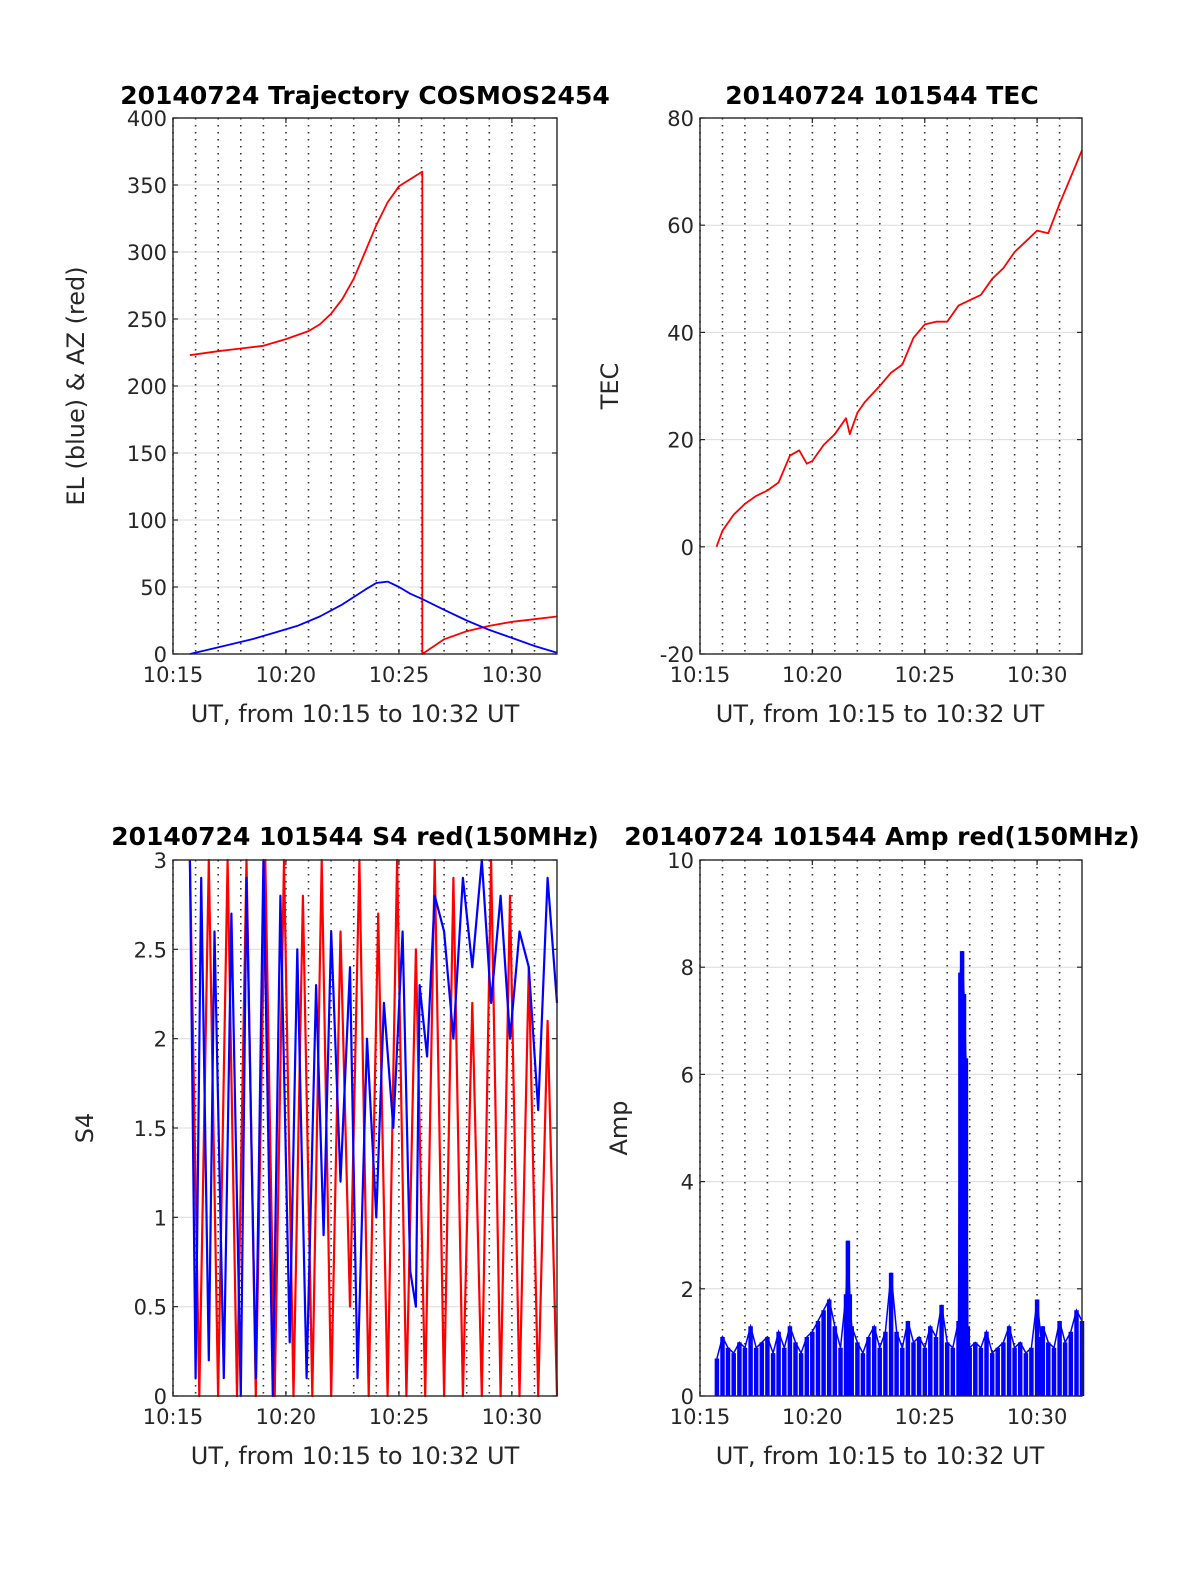 This screenshot has height=1575, width=1200. I want to click on y-tick-label: 200, so click(147, 387).